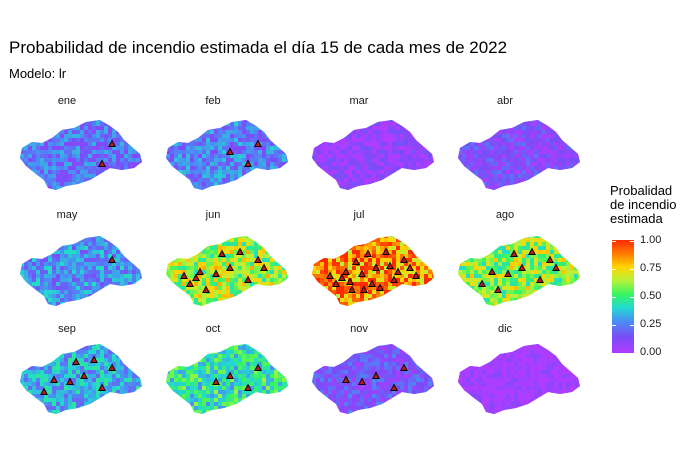 The height and width of the screenshot is (469, 700). I want to click on map-feb, so click(227, 155).